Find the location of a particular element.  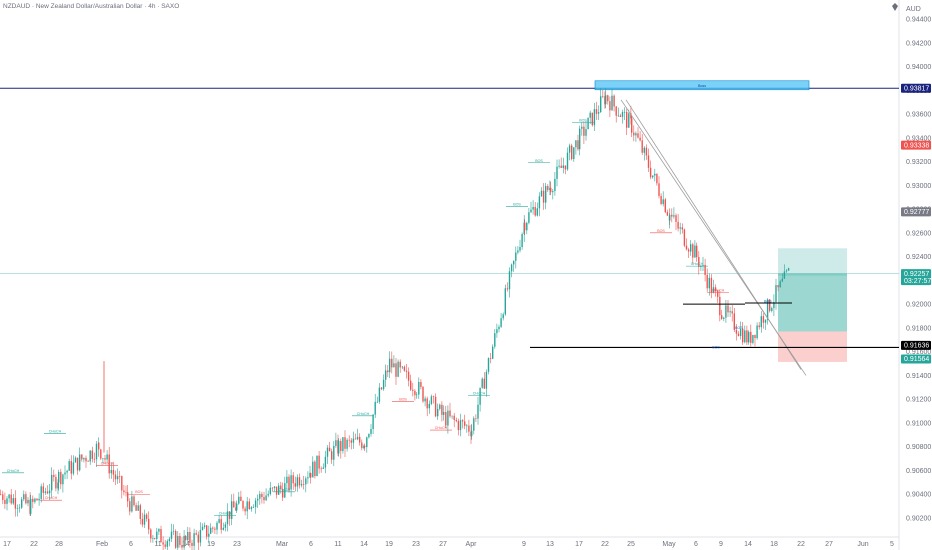

settings-icon is located at coordinates (895, 7).